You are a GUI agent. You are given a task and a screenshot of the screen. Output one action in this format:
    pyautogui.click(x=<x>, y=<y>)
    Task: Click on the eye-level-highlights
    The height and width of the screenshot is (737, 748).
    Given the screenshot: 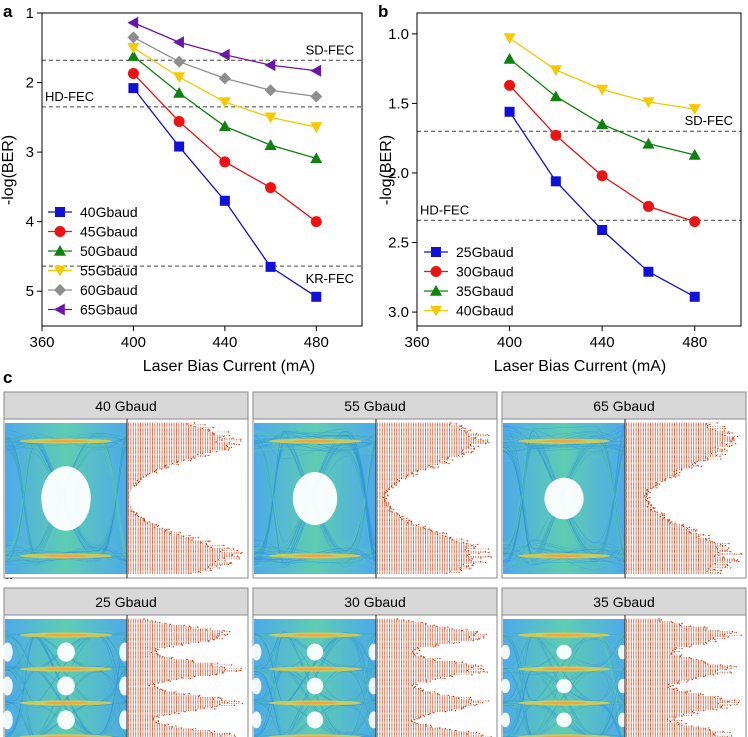 What is the action you would take?
    pyautogui.click(x=315, y=498)
    